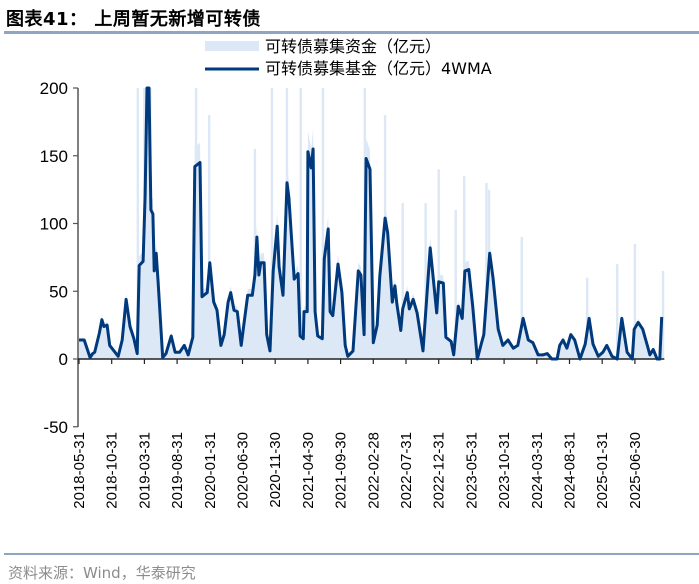 The width and height of the screenshot is (699, 584). What do you see at coordinates (351, 554) in the screenshot?
I see `footer-divider` at bounding box center [351, 554].